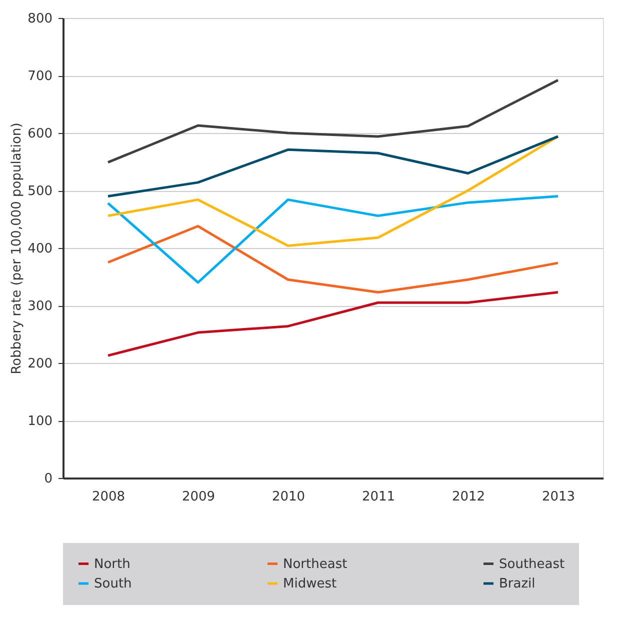  I want to click on y-axis-title: Robbery rate (per 100,000 population), so click(17, 248).